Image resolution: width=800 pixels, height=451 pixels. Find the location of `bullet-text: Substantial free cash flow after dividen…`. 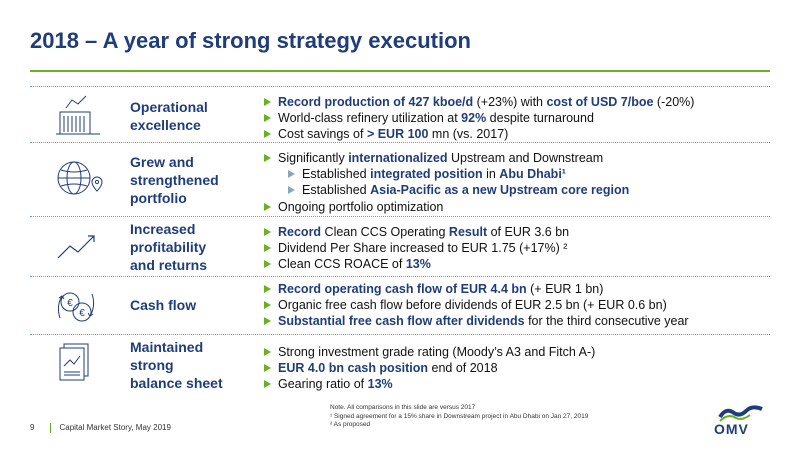

bullet-text: Substantial free cash flow after dividen… is located at coordinates (401, 321).